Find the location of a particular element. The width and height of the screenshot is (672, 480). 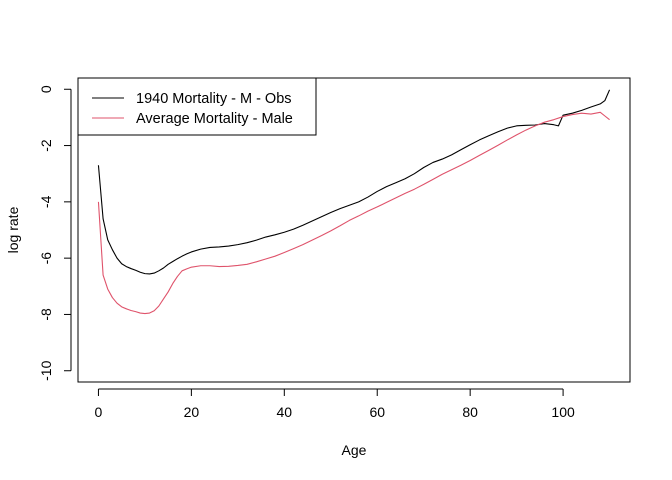

y-tick-label: 0 is located at coordinates (46, 89).